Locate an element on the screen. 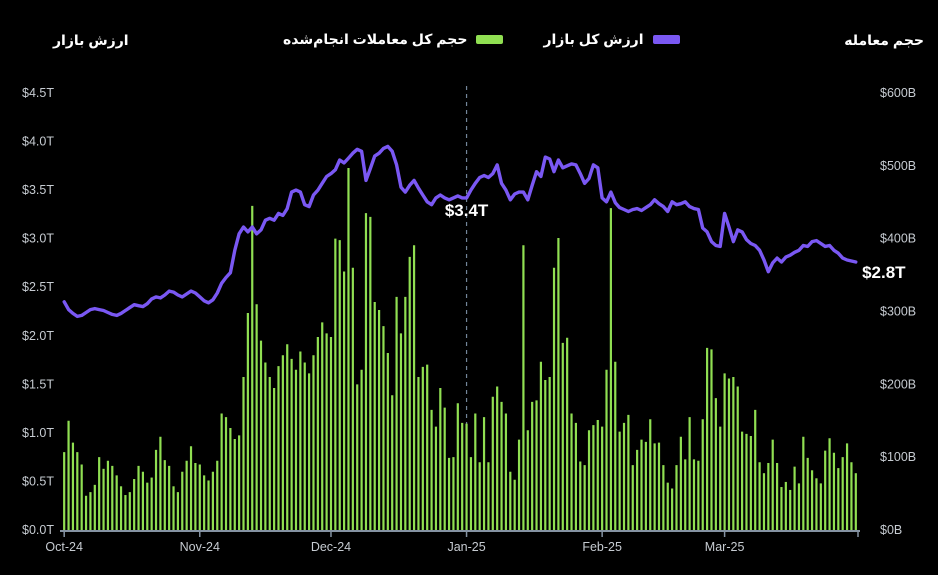  value-annotation: $3.4T is located at coordinates (467, 210).